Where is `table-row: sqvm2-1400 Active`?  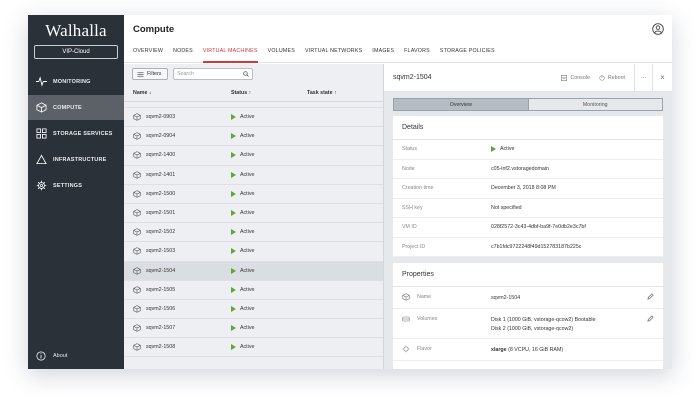 table-row: sqvm2-1400 Active is located at coordinates (253, 156).